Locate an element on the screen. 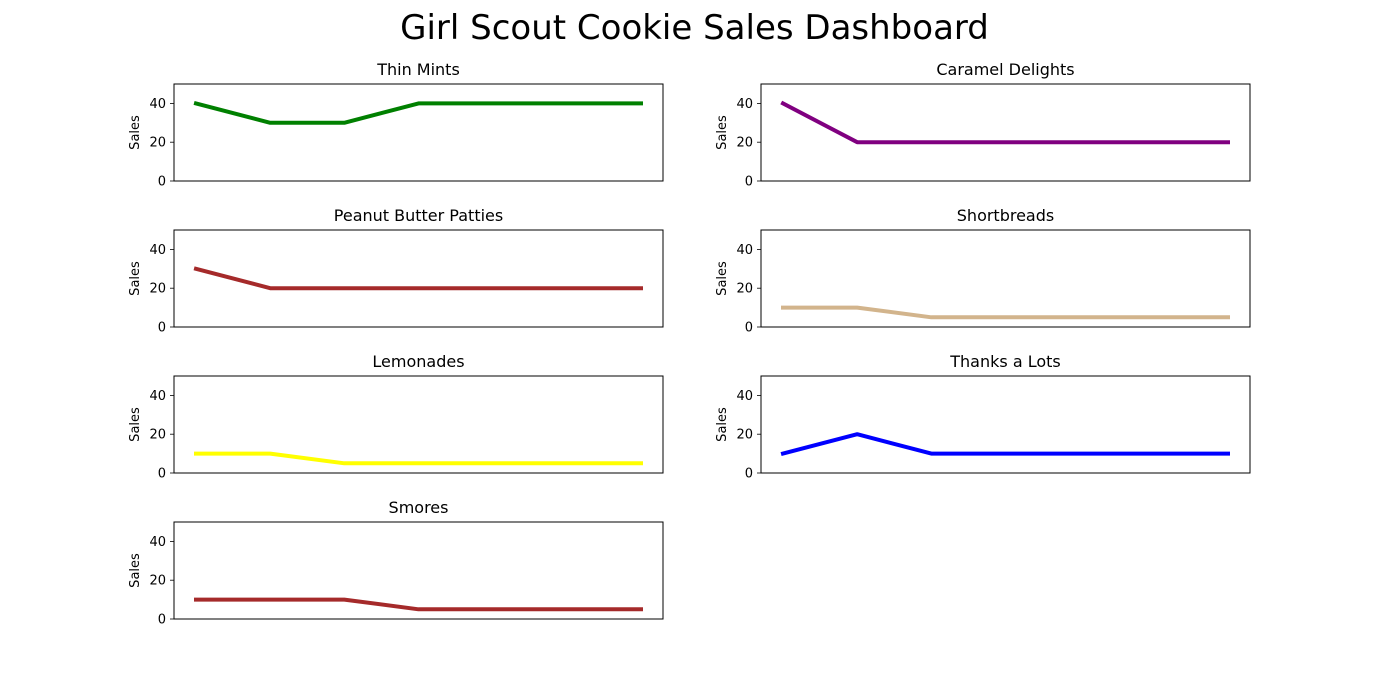 The height and width of the screenshot is (695, 1389). subplot-title: Shortbreads is located at coordinates (1005, 215).